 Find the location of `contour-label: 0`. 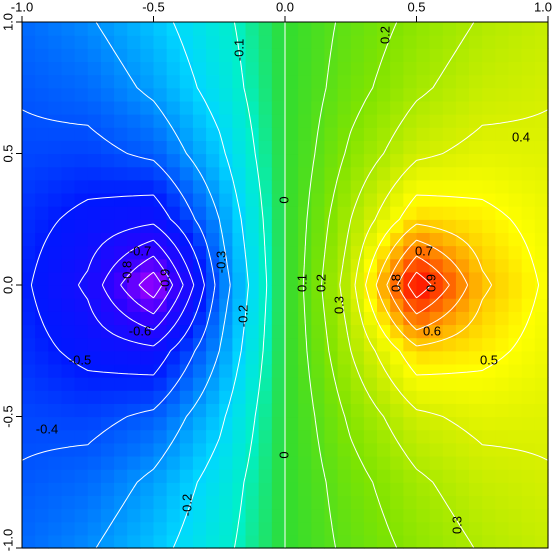

contour-label: 0 is located at coordinates (283, 454).